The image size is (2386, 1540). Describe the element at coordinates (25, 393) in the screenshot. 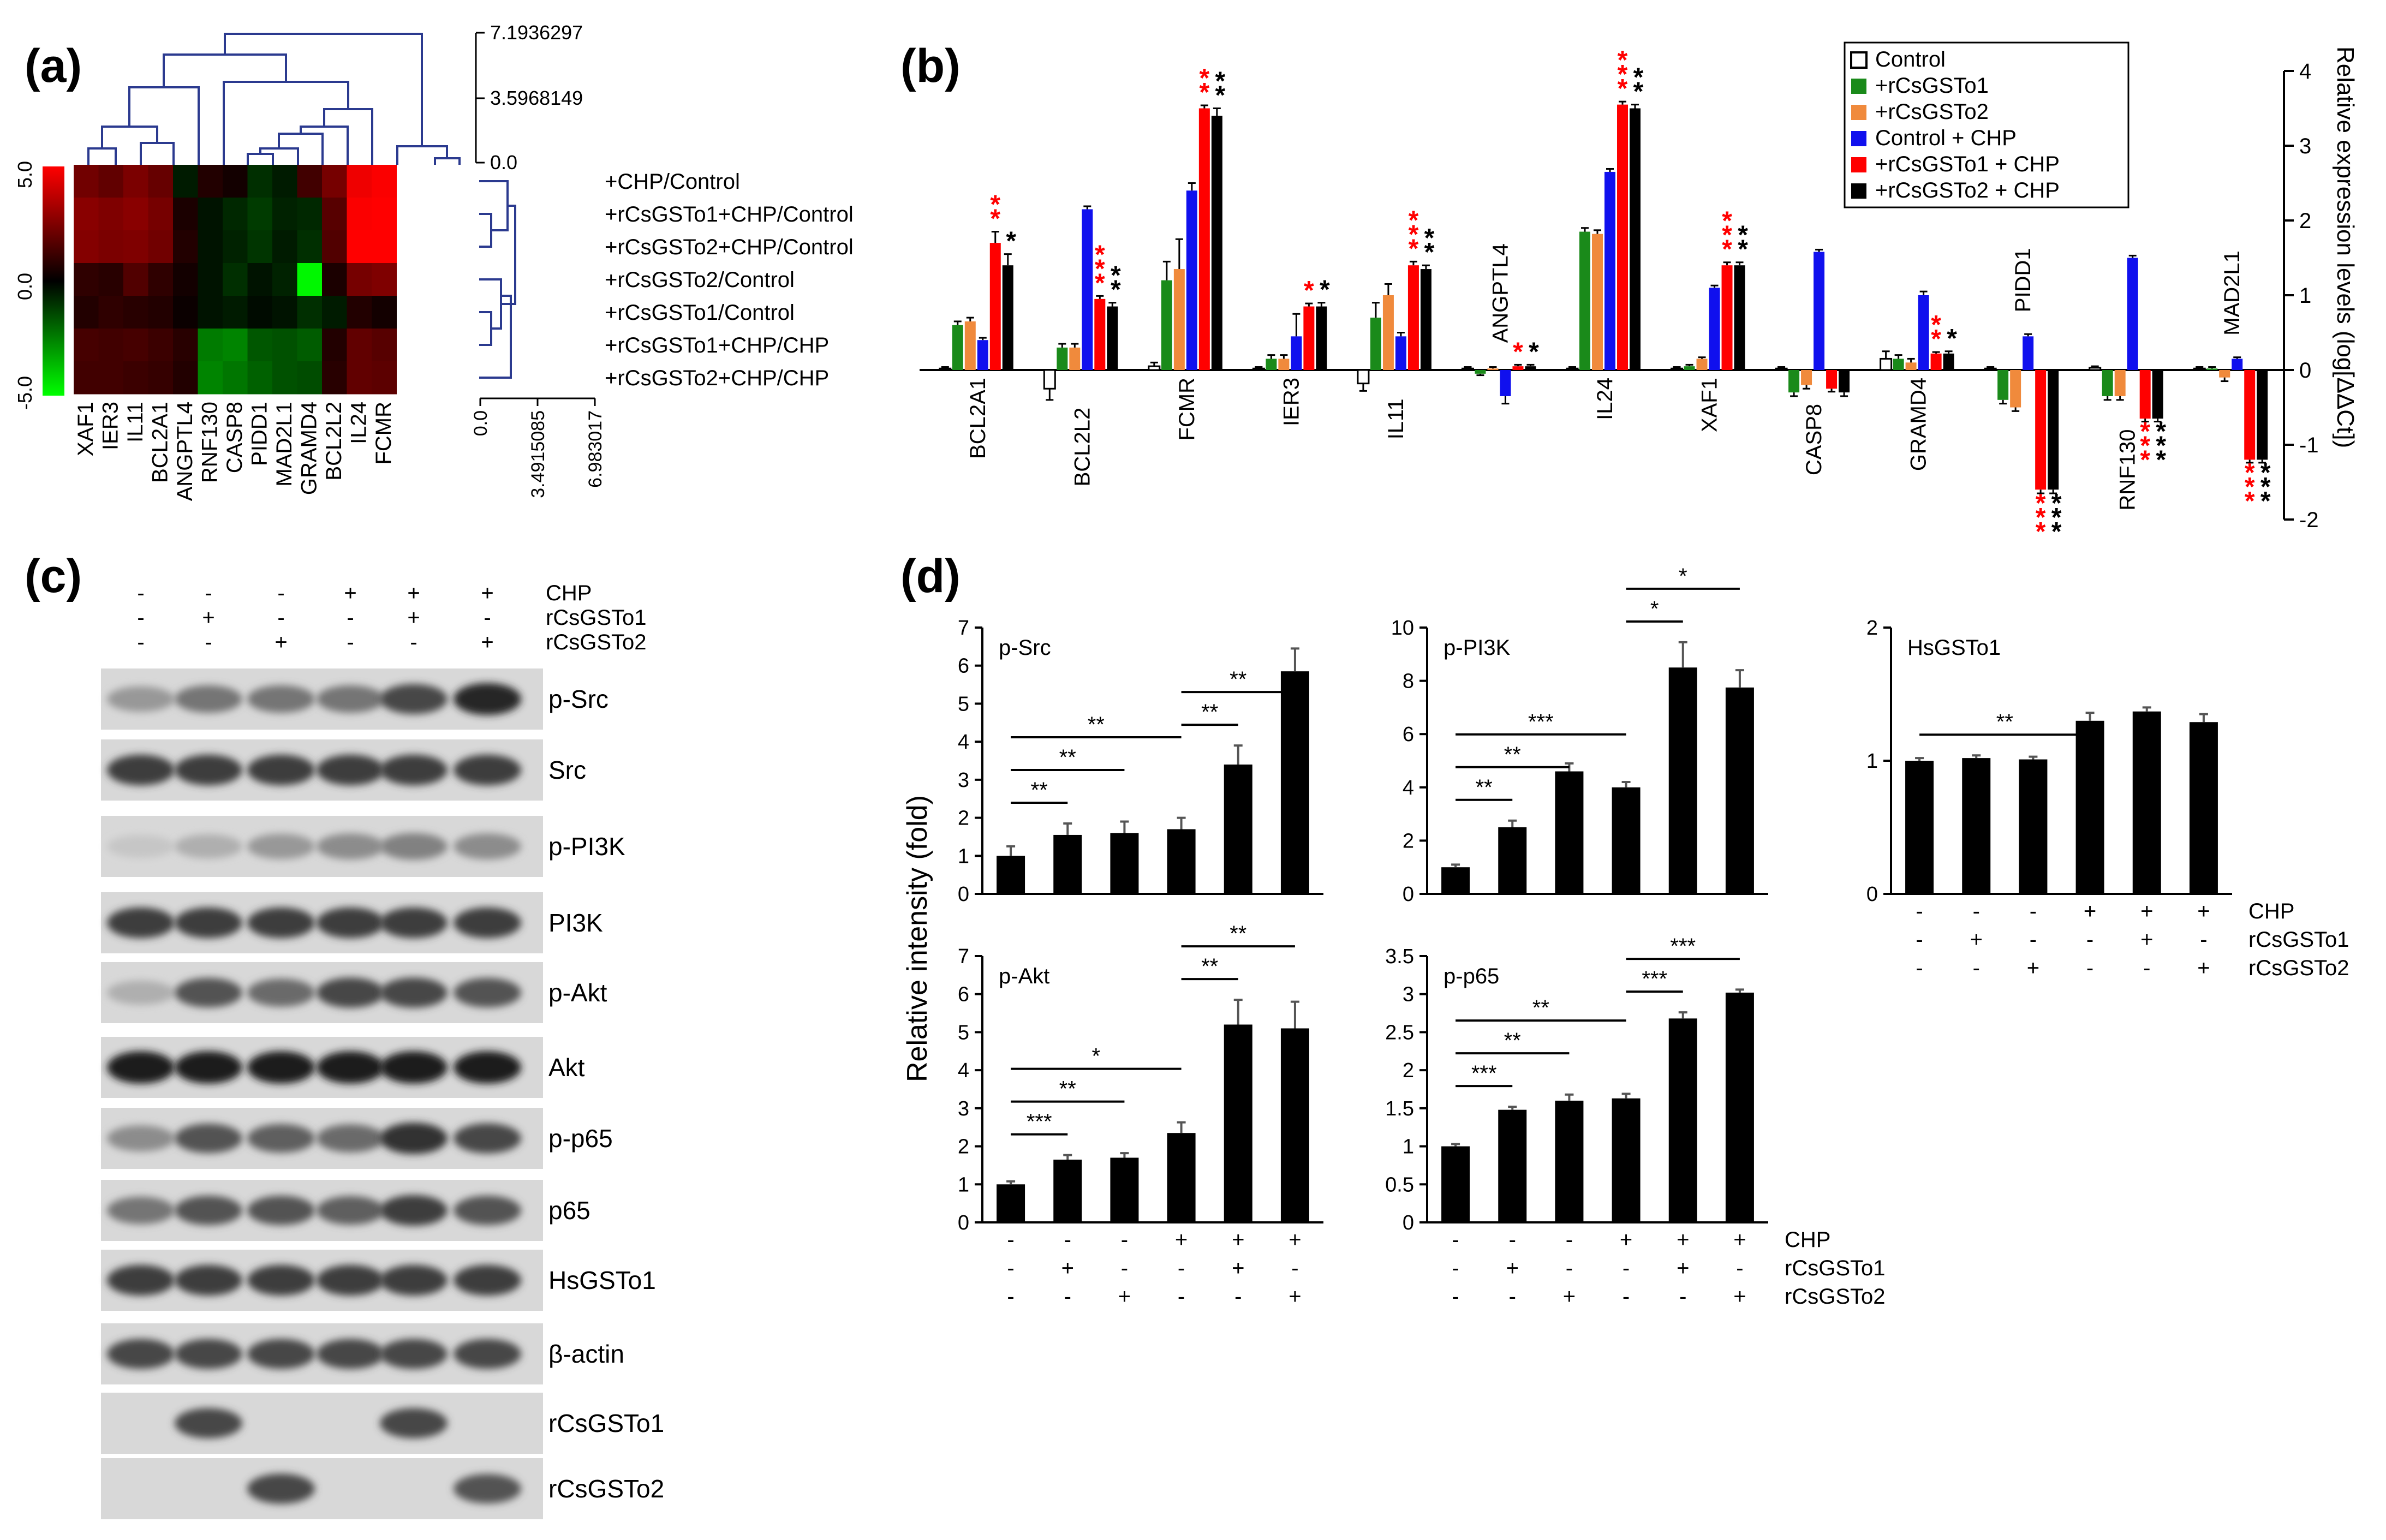

I see `color-scale-label: -5.0` at that location.